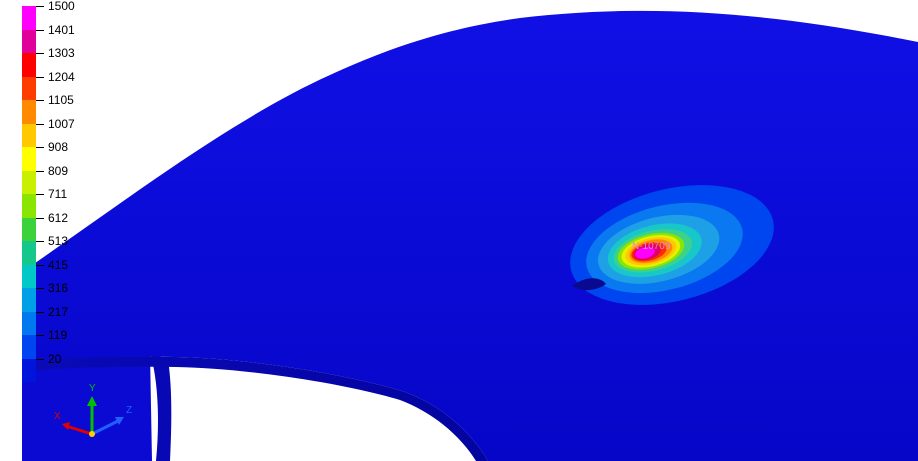 This screenshot has width=918, height=461. I want to click on triad-arrows, so click(93, 416).